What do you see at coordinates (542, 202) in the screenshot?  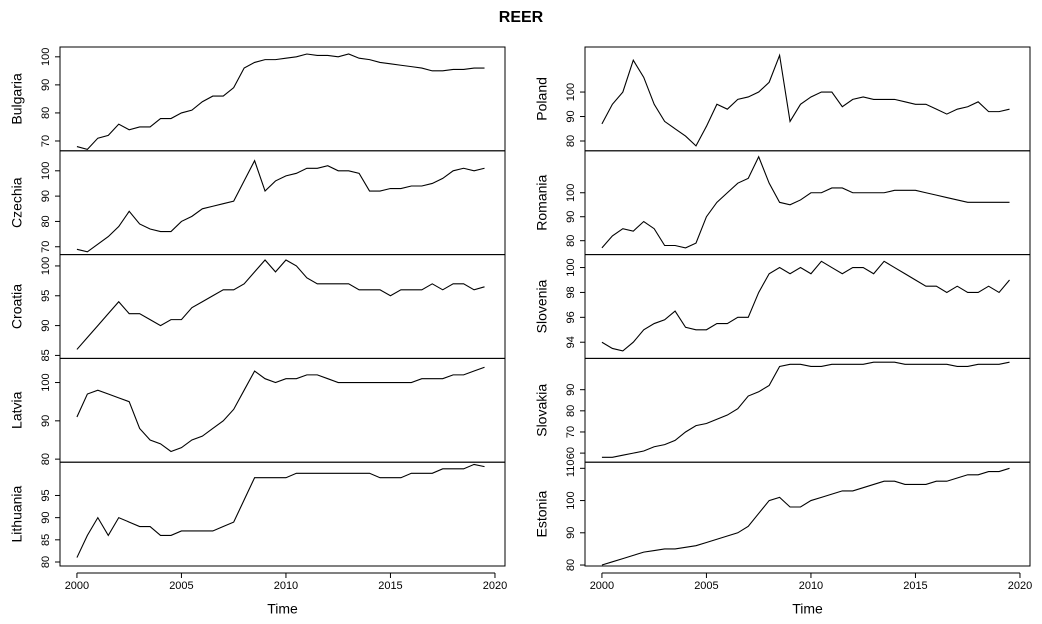 I see `y-axis-label: Romania` at bounding box center [542, 202].